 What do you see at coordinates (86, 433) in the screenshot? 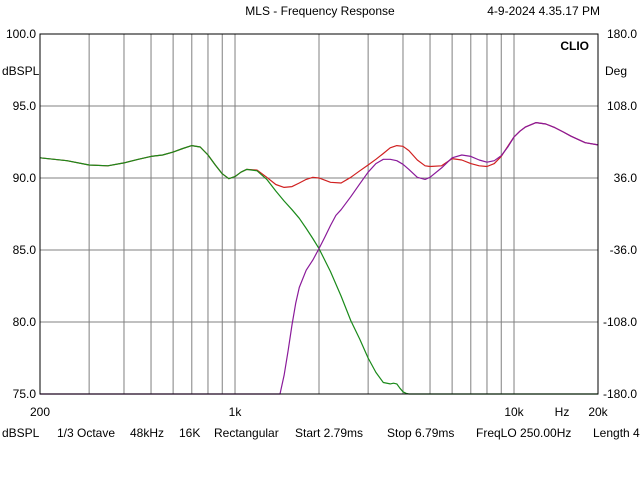
I see `status-smoothing: 1/3 Octave` at bounding box center [86, 433].